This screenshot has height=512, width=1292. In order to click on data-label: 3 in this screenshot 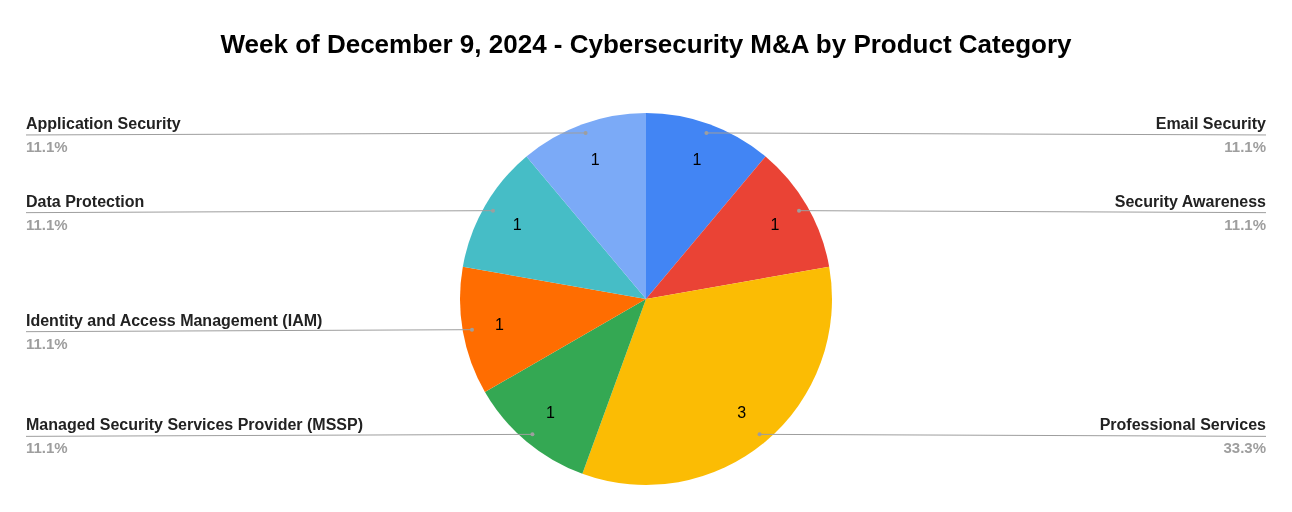, I will do `click(742, 413)`.